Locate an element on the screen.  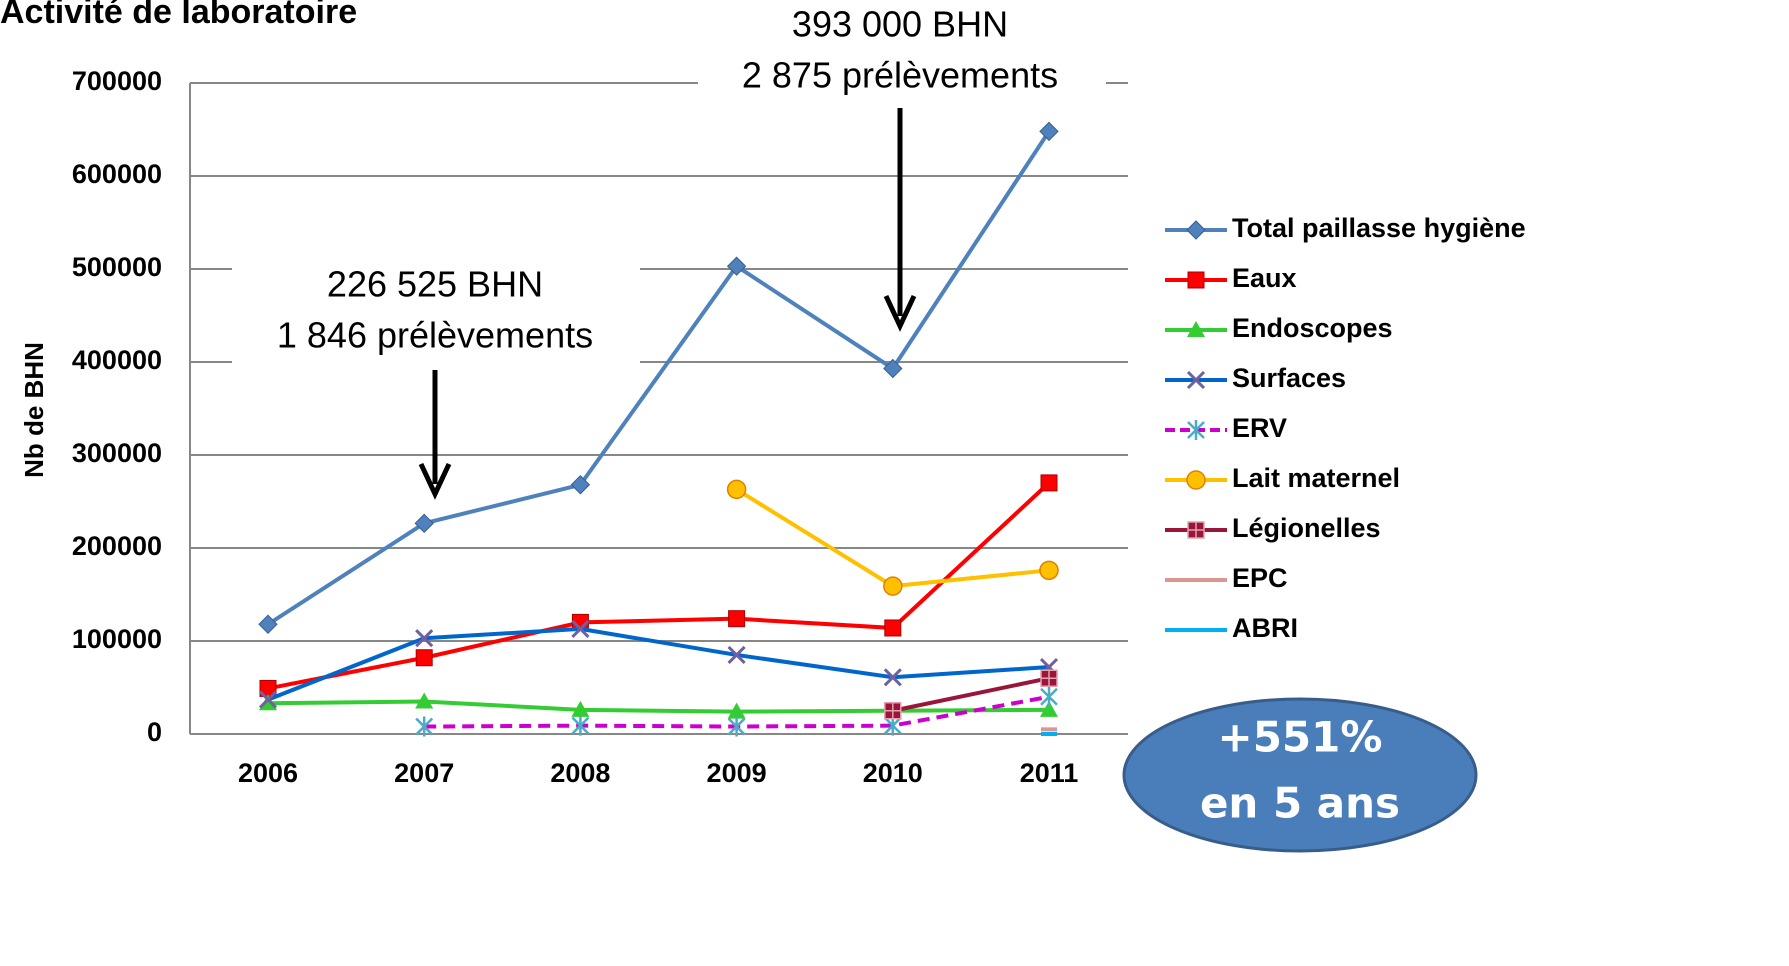
annotation: 2 875 prélèvements is located at coordinates (900, 75).